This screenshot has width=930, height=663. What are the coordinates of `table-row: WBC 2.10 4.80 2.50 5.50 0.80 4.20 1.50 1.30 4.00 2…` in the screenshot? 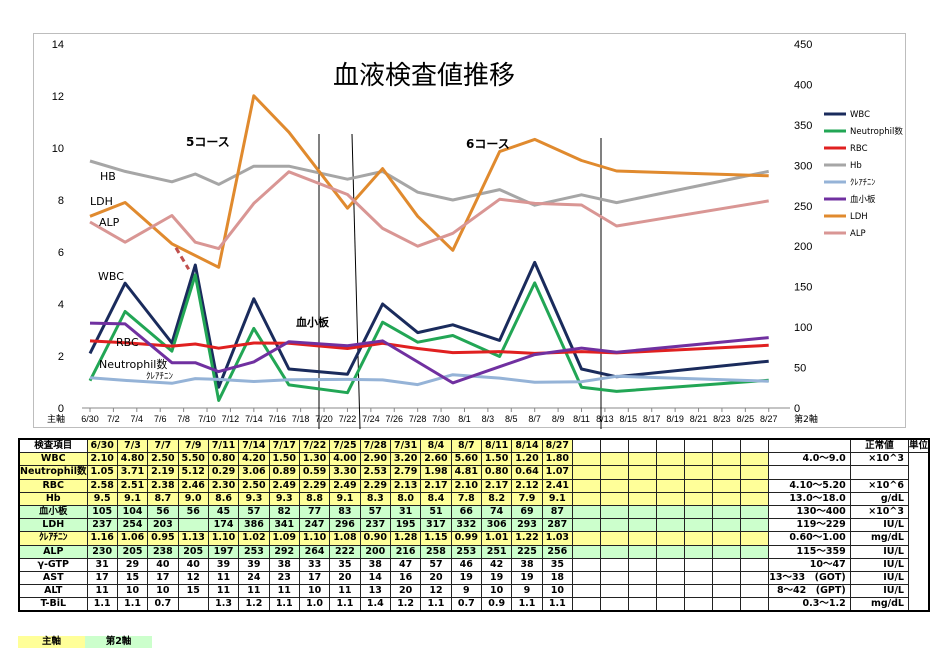 It's located at (473, 459).